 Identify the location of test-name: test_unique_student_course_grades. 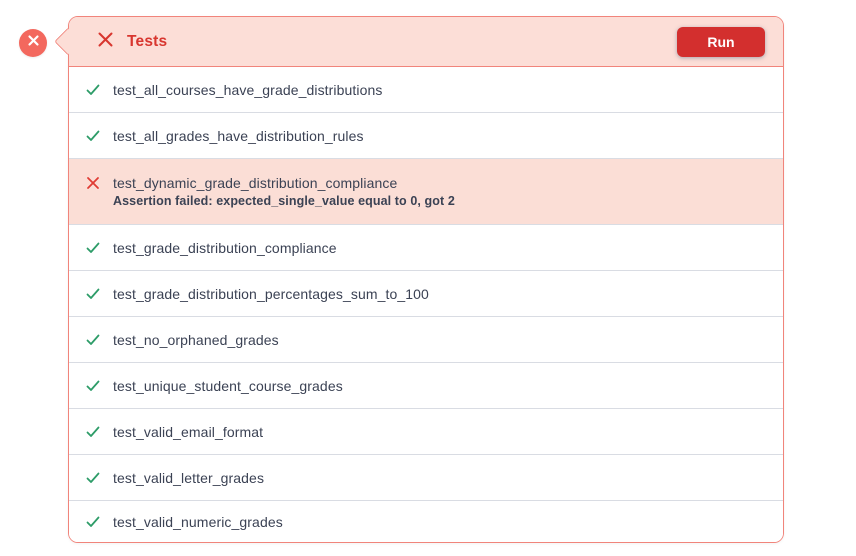
(228, 385).